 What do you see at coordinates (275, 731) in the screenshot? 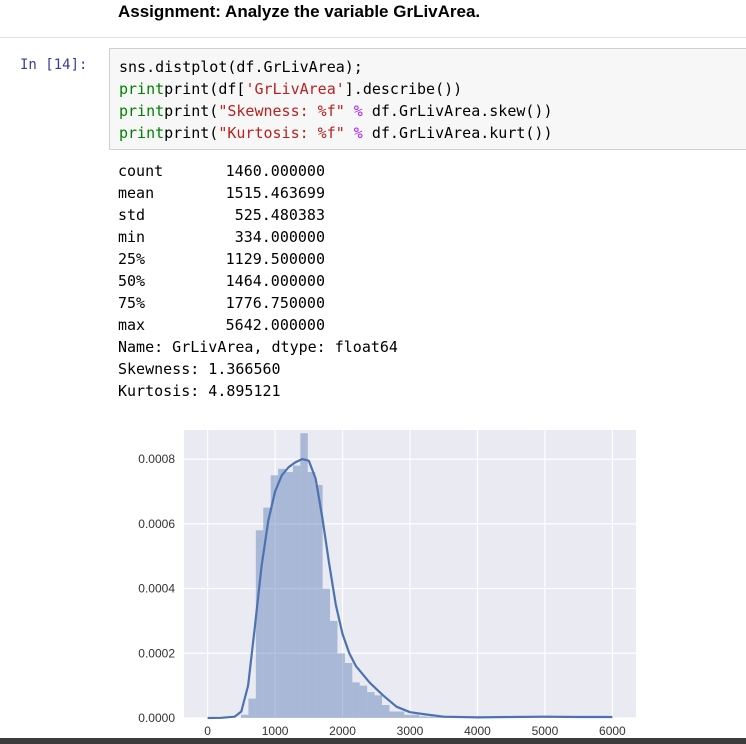
I see `x-tick-label: 1000` at bounding box center [275, 731].